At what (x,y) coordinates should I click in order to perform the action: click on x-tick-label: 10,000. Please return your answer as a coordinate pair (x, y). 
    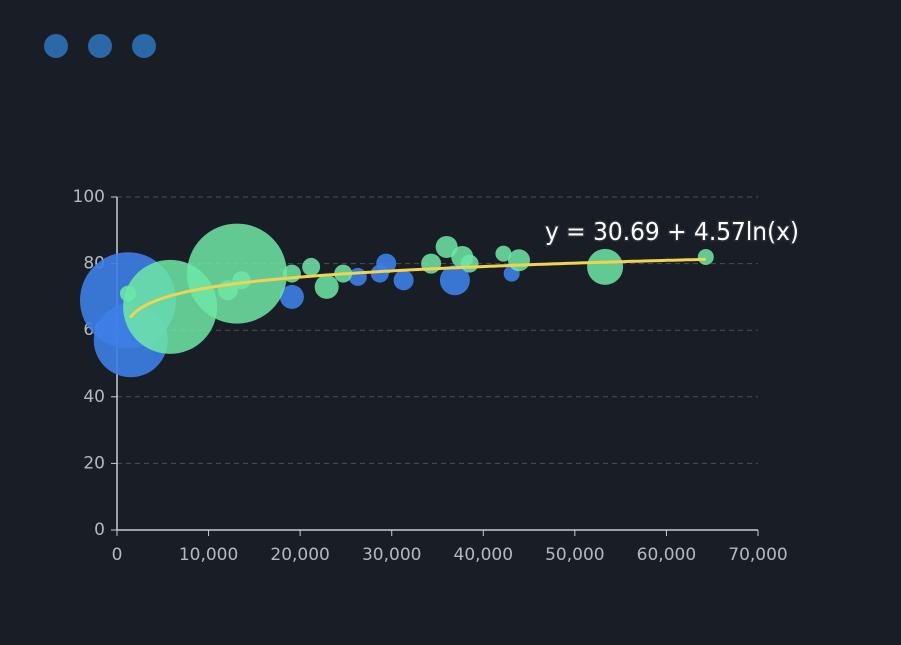
    Looking at the image, I should click on (208, 555).